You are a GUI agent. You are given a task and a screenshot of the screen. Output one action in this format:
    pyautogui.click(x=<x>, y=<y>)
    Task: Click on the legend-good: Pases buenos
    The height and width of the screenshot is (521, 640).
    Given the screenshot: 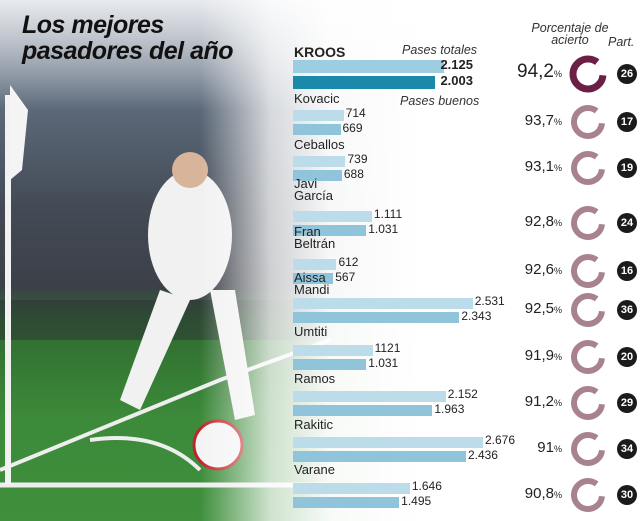 What is the action you would take?
    pyautogui.click(x=440, y=101)
    